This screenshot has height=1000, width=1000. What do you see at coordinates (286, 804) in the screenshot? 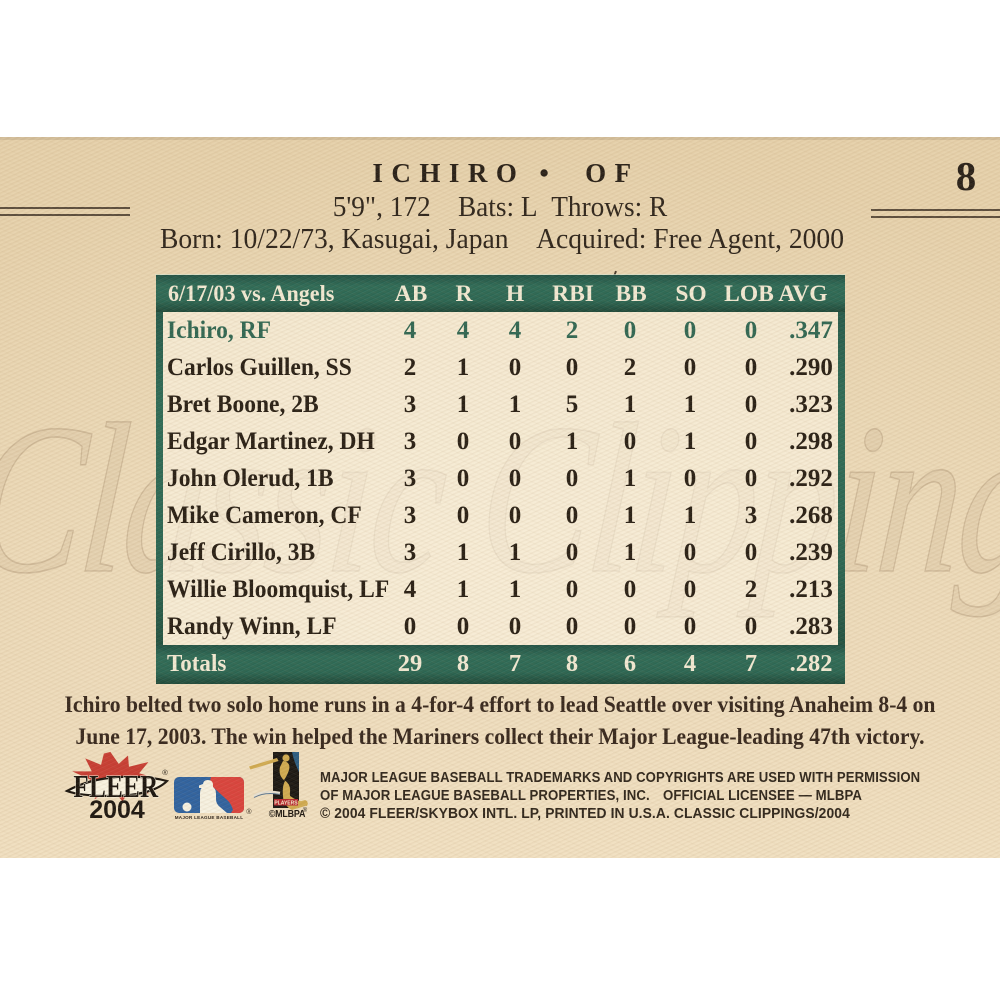
I see `svg-text: PLAYERS` at bounding box center [286, 804].